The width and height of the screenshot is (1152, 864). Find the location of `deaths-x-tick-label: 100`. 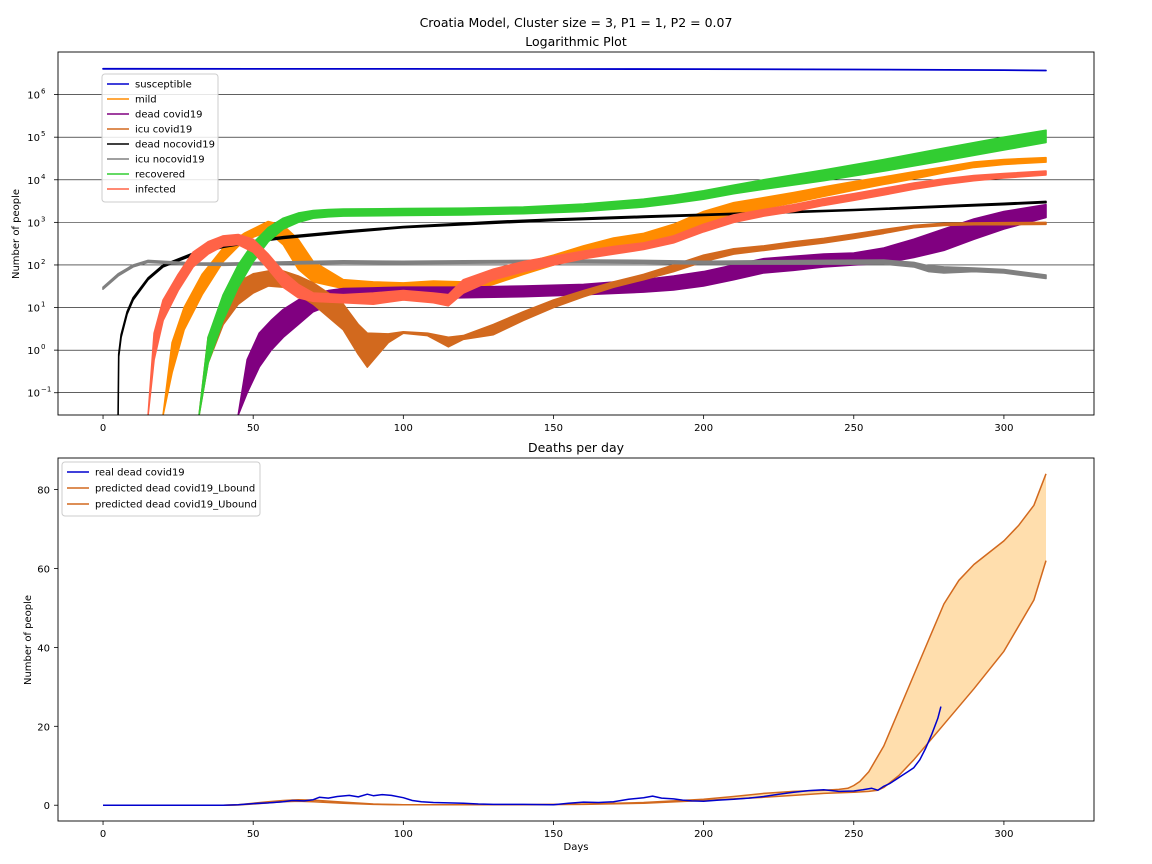

deaths-x-tick-label: 100 is located at coordinates (403, 834).